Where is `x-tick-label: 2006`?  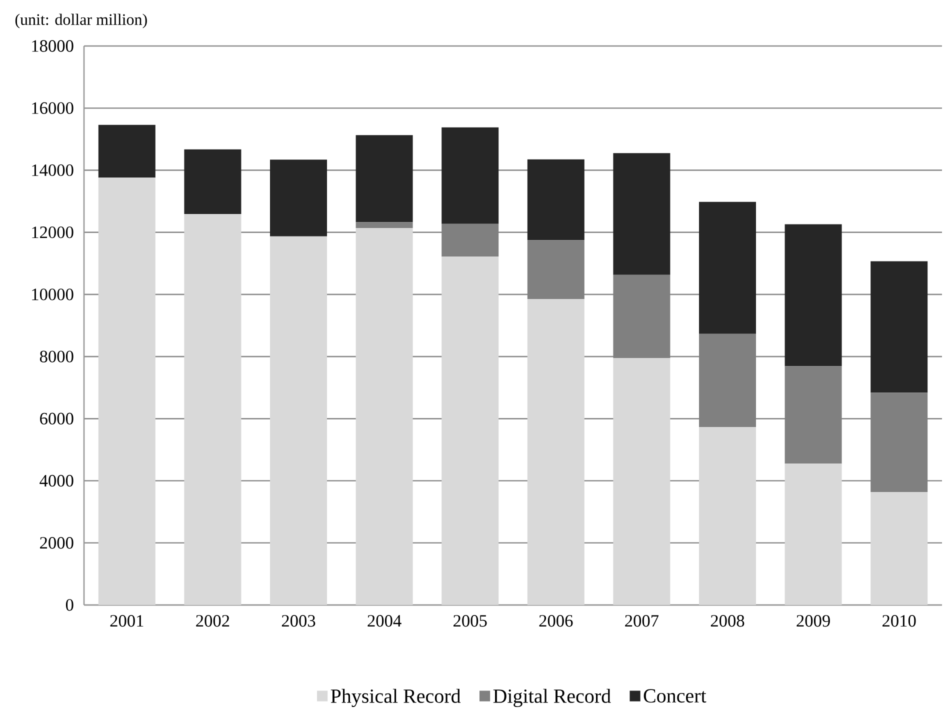 x-tick-label: 2006 is located at coordinates (556, 621).